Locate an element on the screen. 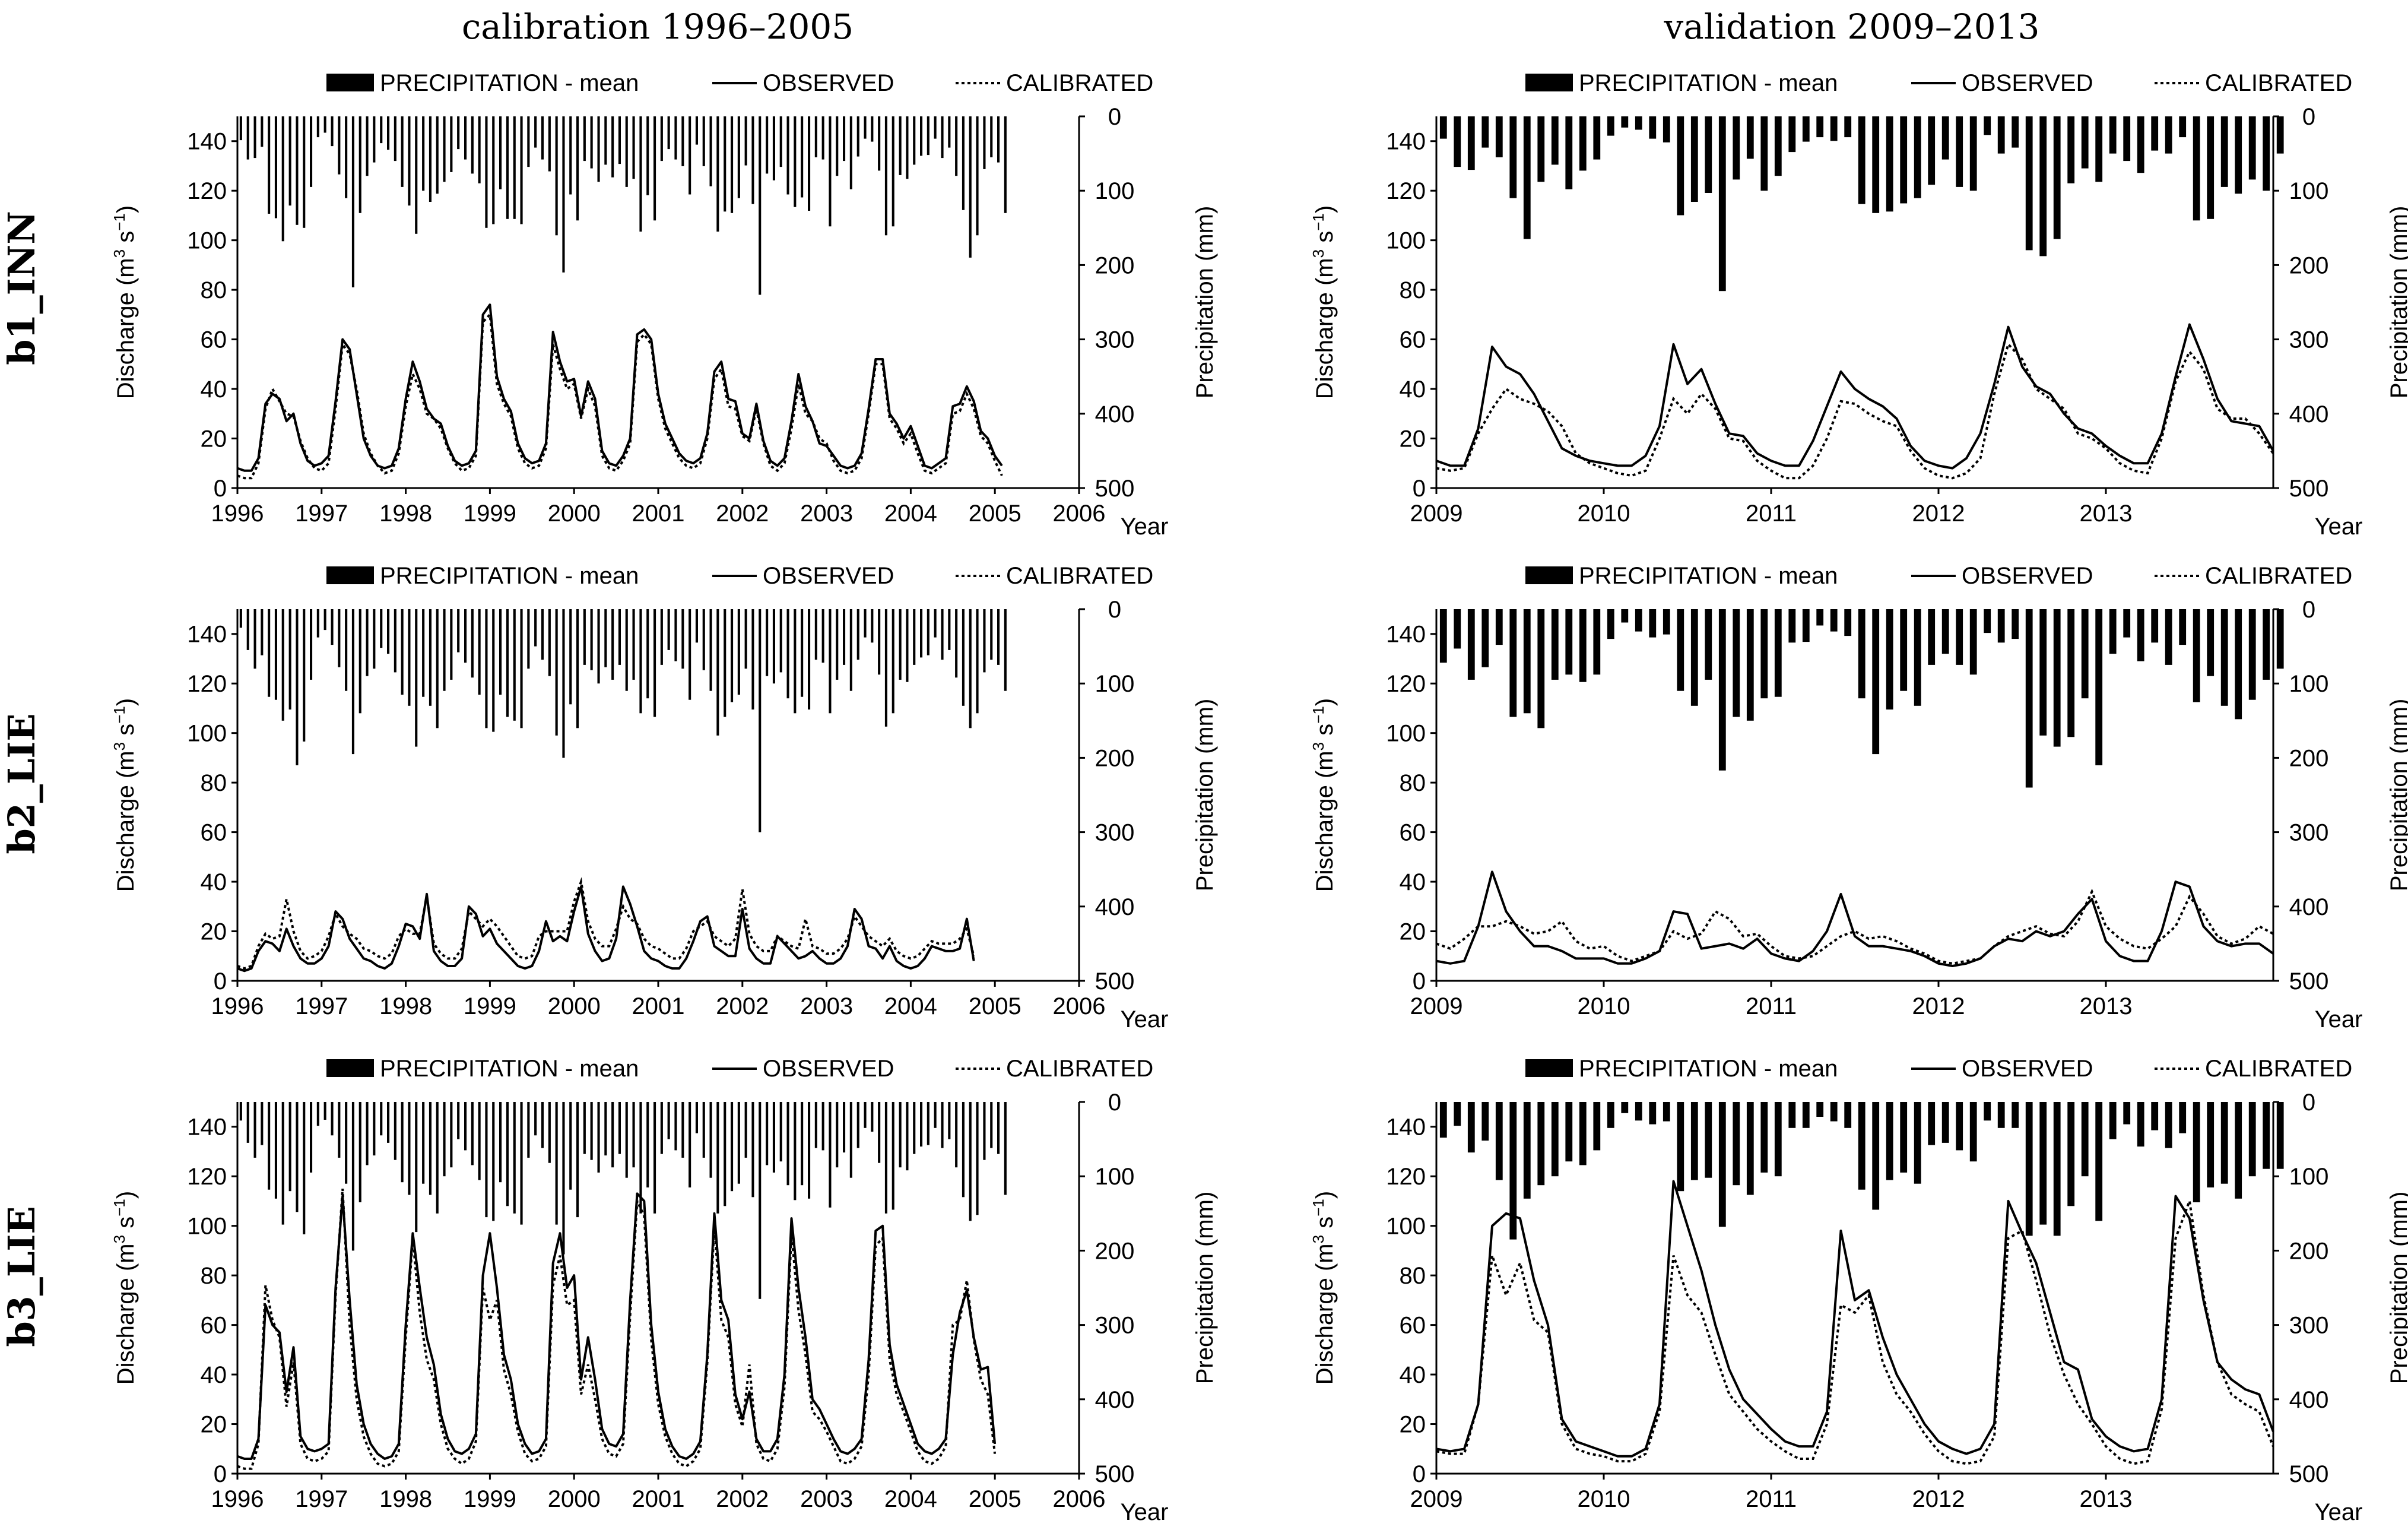 The height and width of the screenshot is (1533, 2408). y-right-tick-label: 500 is located at coordinates (2309, 981).